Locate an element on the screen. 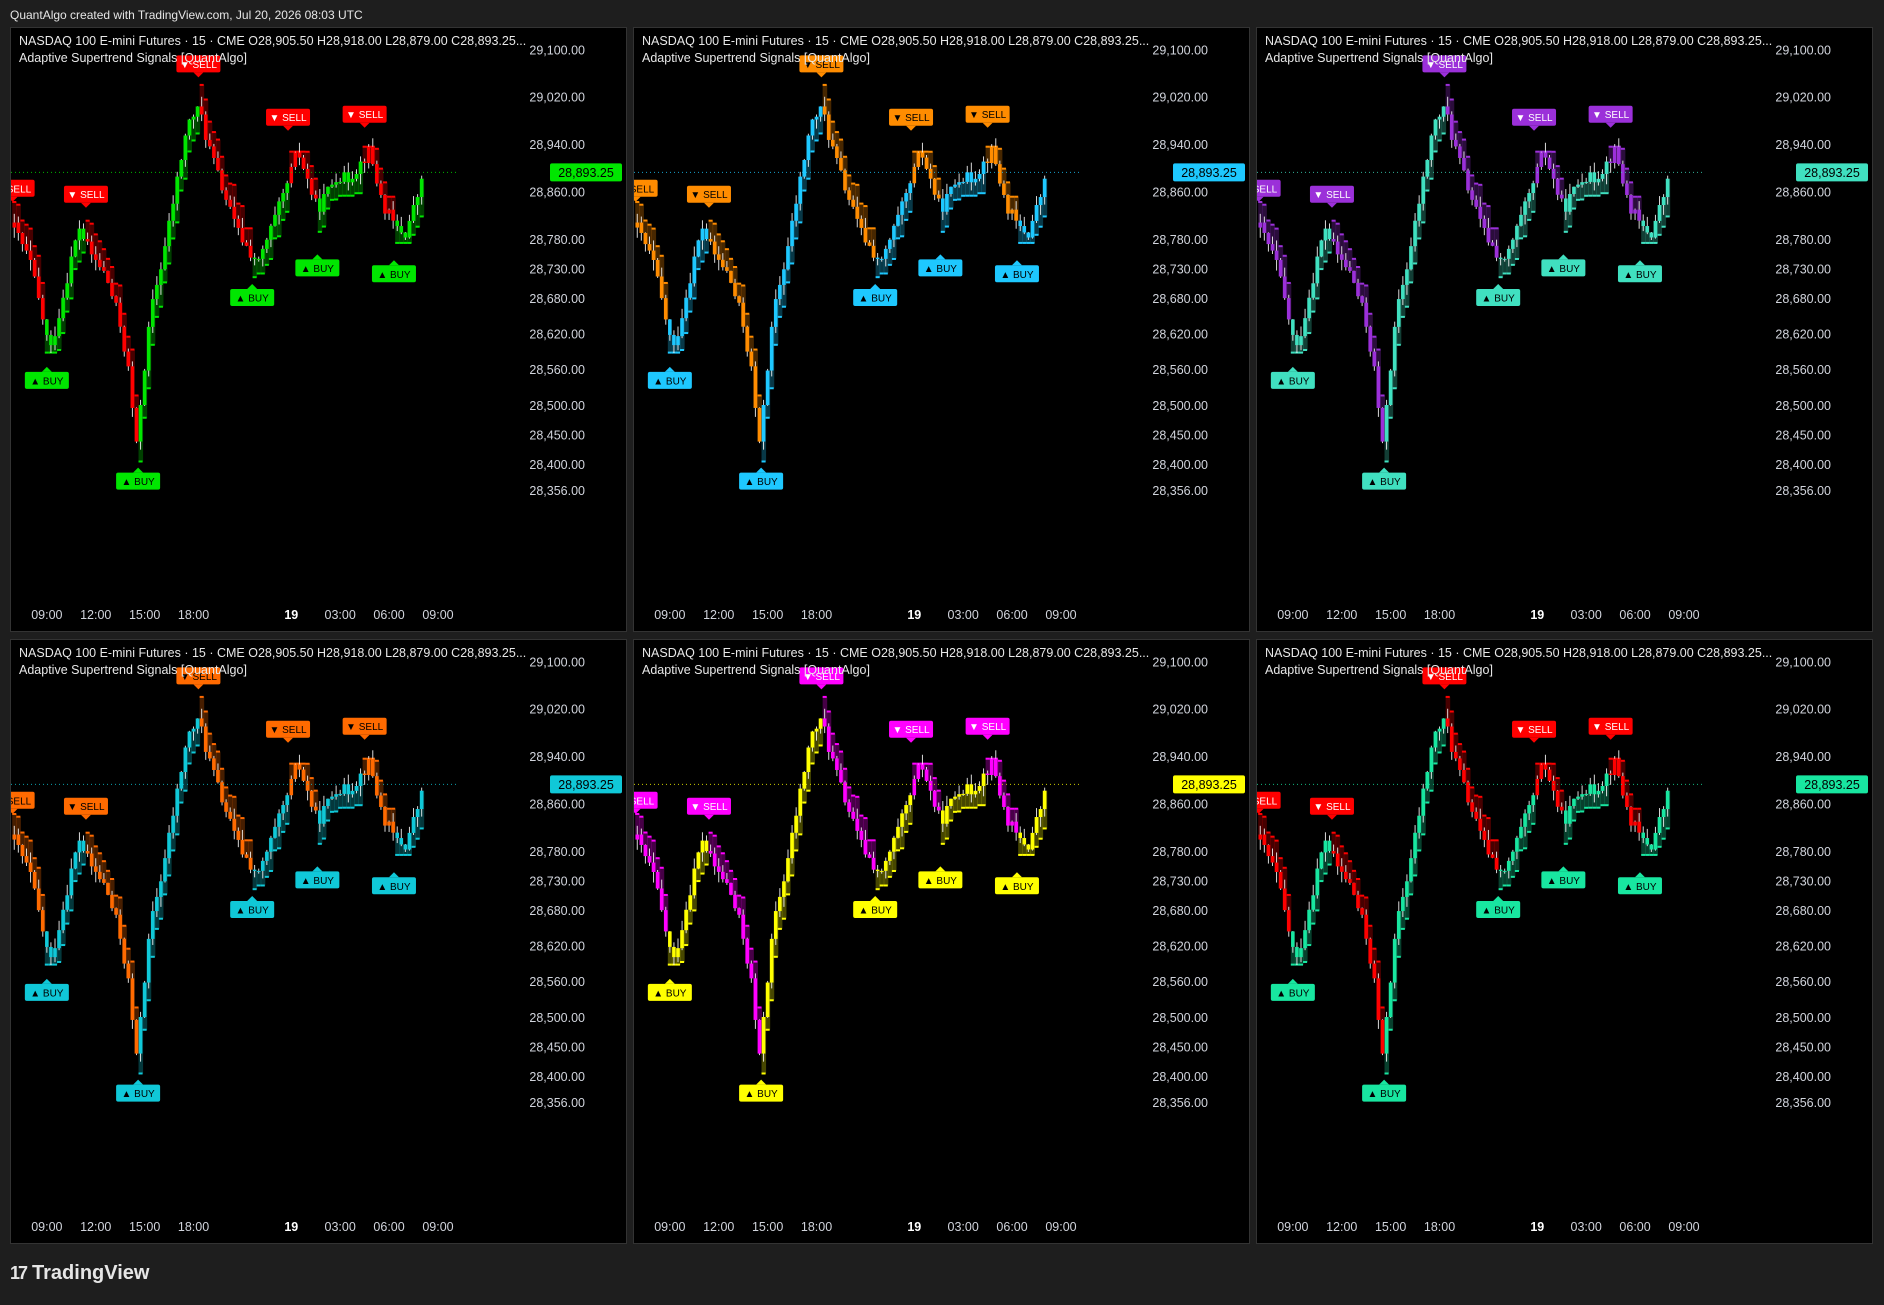 The width and height of the screenshot is (1884, 1305). price-tag-label: 28,893.25 is located at coordinates (1832, 785).